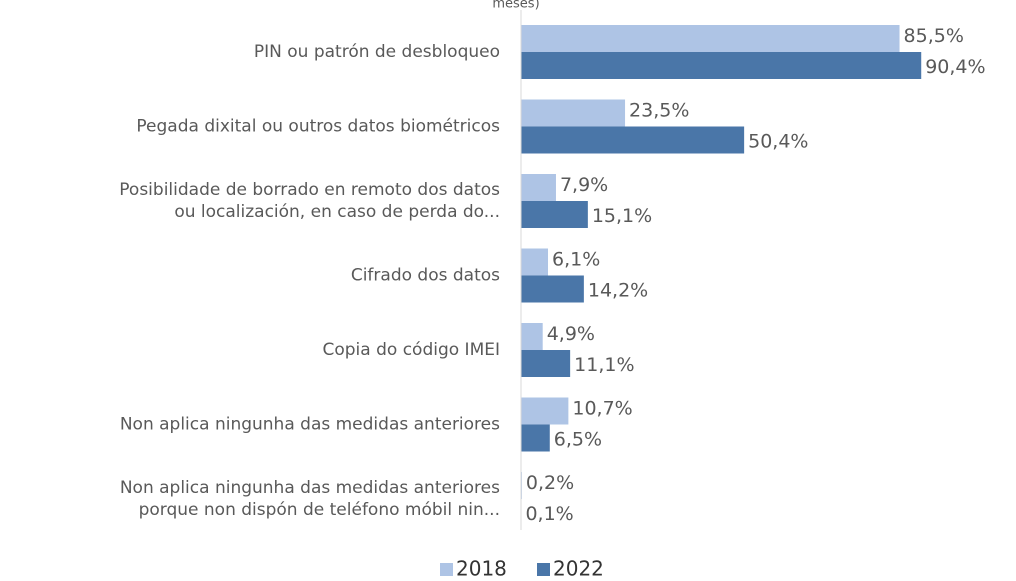  What do you see at coordinates (578, 569) in the screenshot?
I see `legend-label: 2022` at bounding box center [578, 569].